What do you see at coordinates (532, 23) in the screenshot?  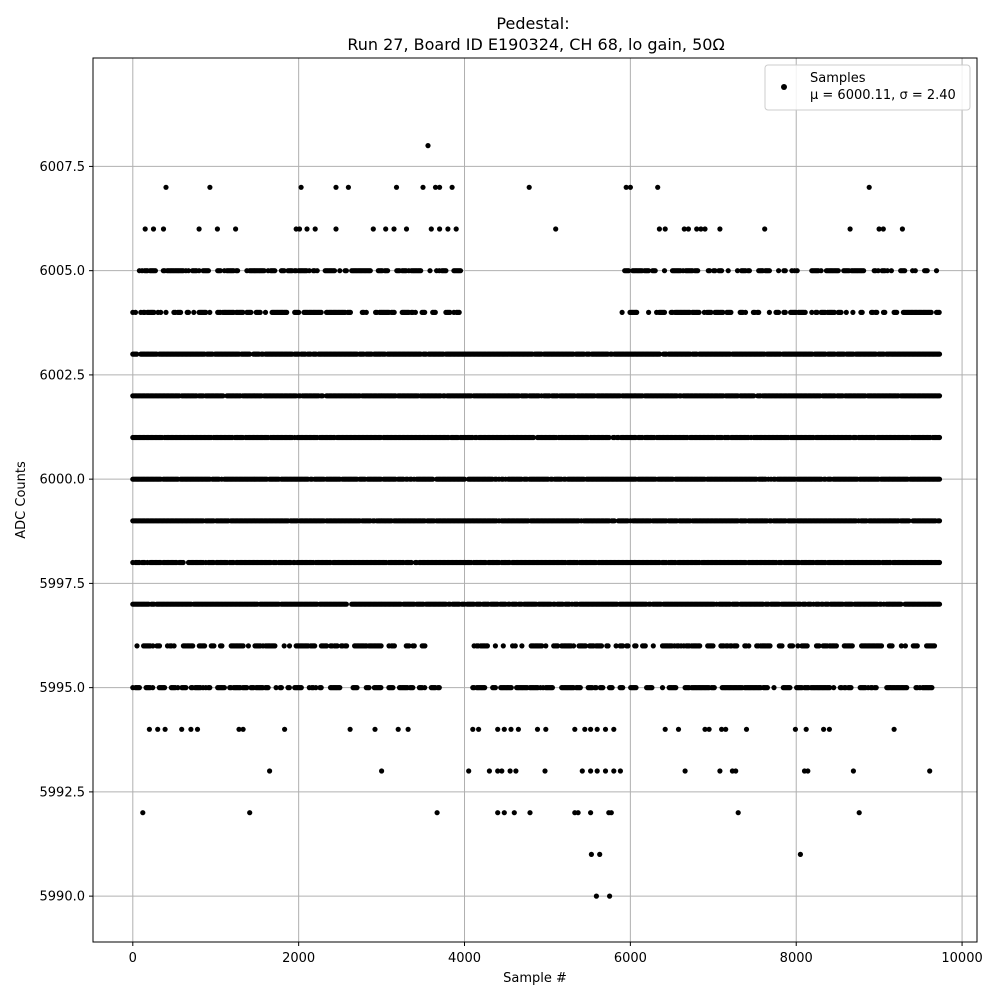 I see `chart-title: Pedestal:` at bounding box center [532, 23].